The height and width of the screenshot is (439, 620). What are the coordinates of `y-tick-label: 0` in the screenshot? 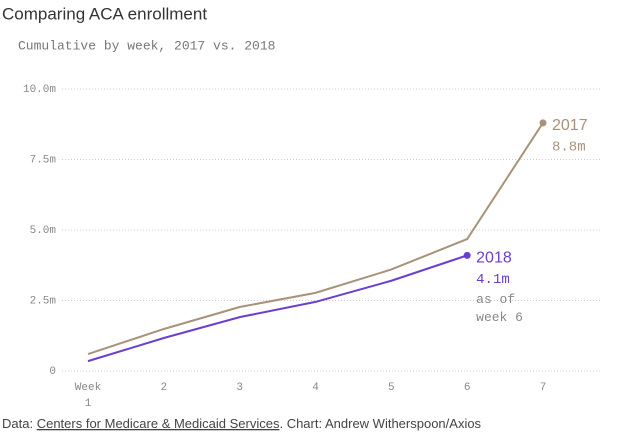 It's located at (52, 372).